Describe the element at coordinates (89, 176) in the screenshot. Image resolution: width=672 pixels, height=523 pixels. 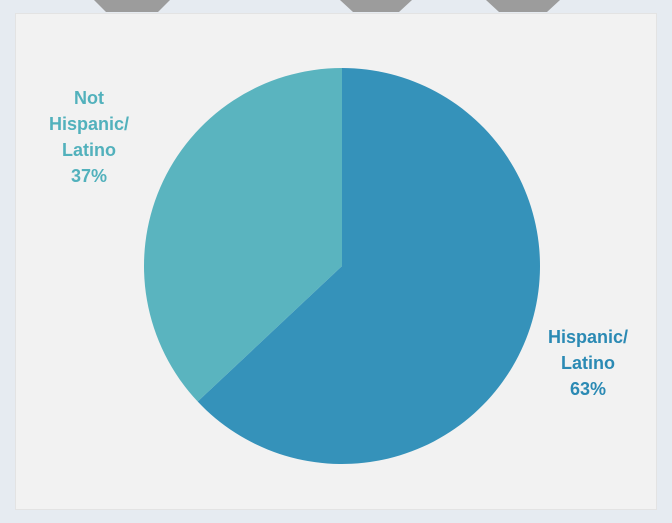
I see `slice-percent-label: 37%` at that location.